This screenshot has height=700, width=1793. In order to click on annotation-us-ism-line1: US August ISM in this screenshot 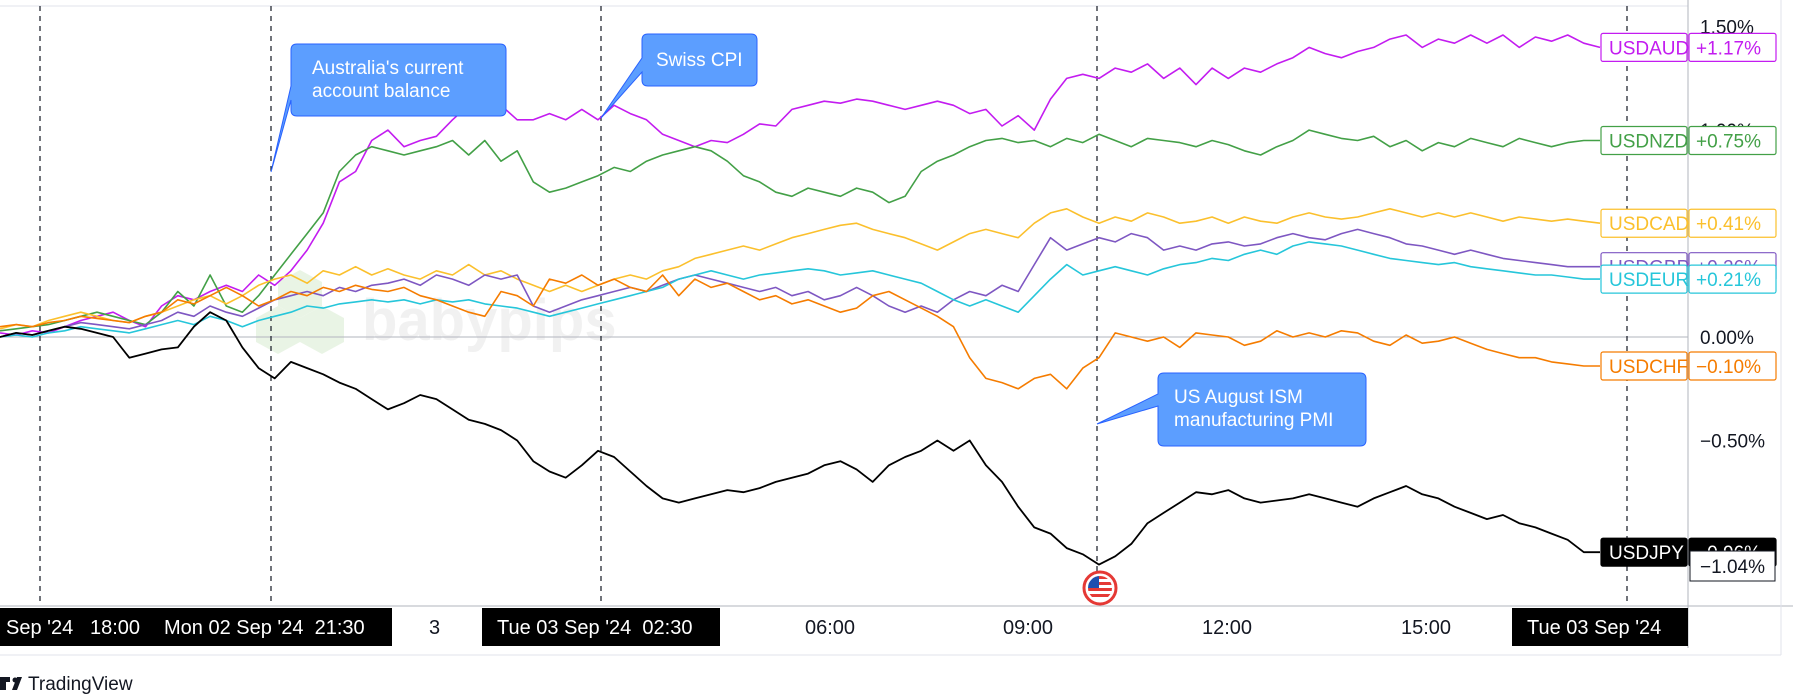, I will do `click(1238, 397)`.